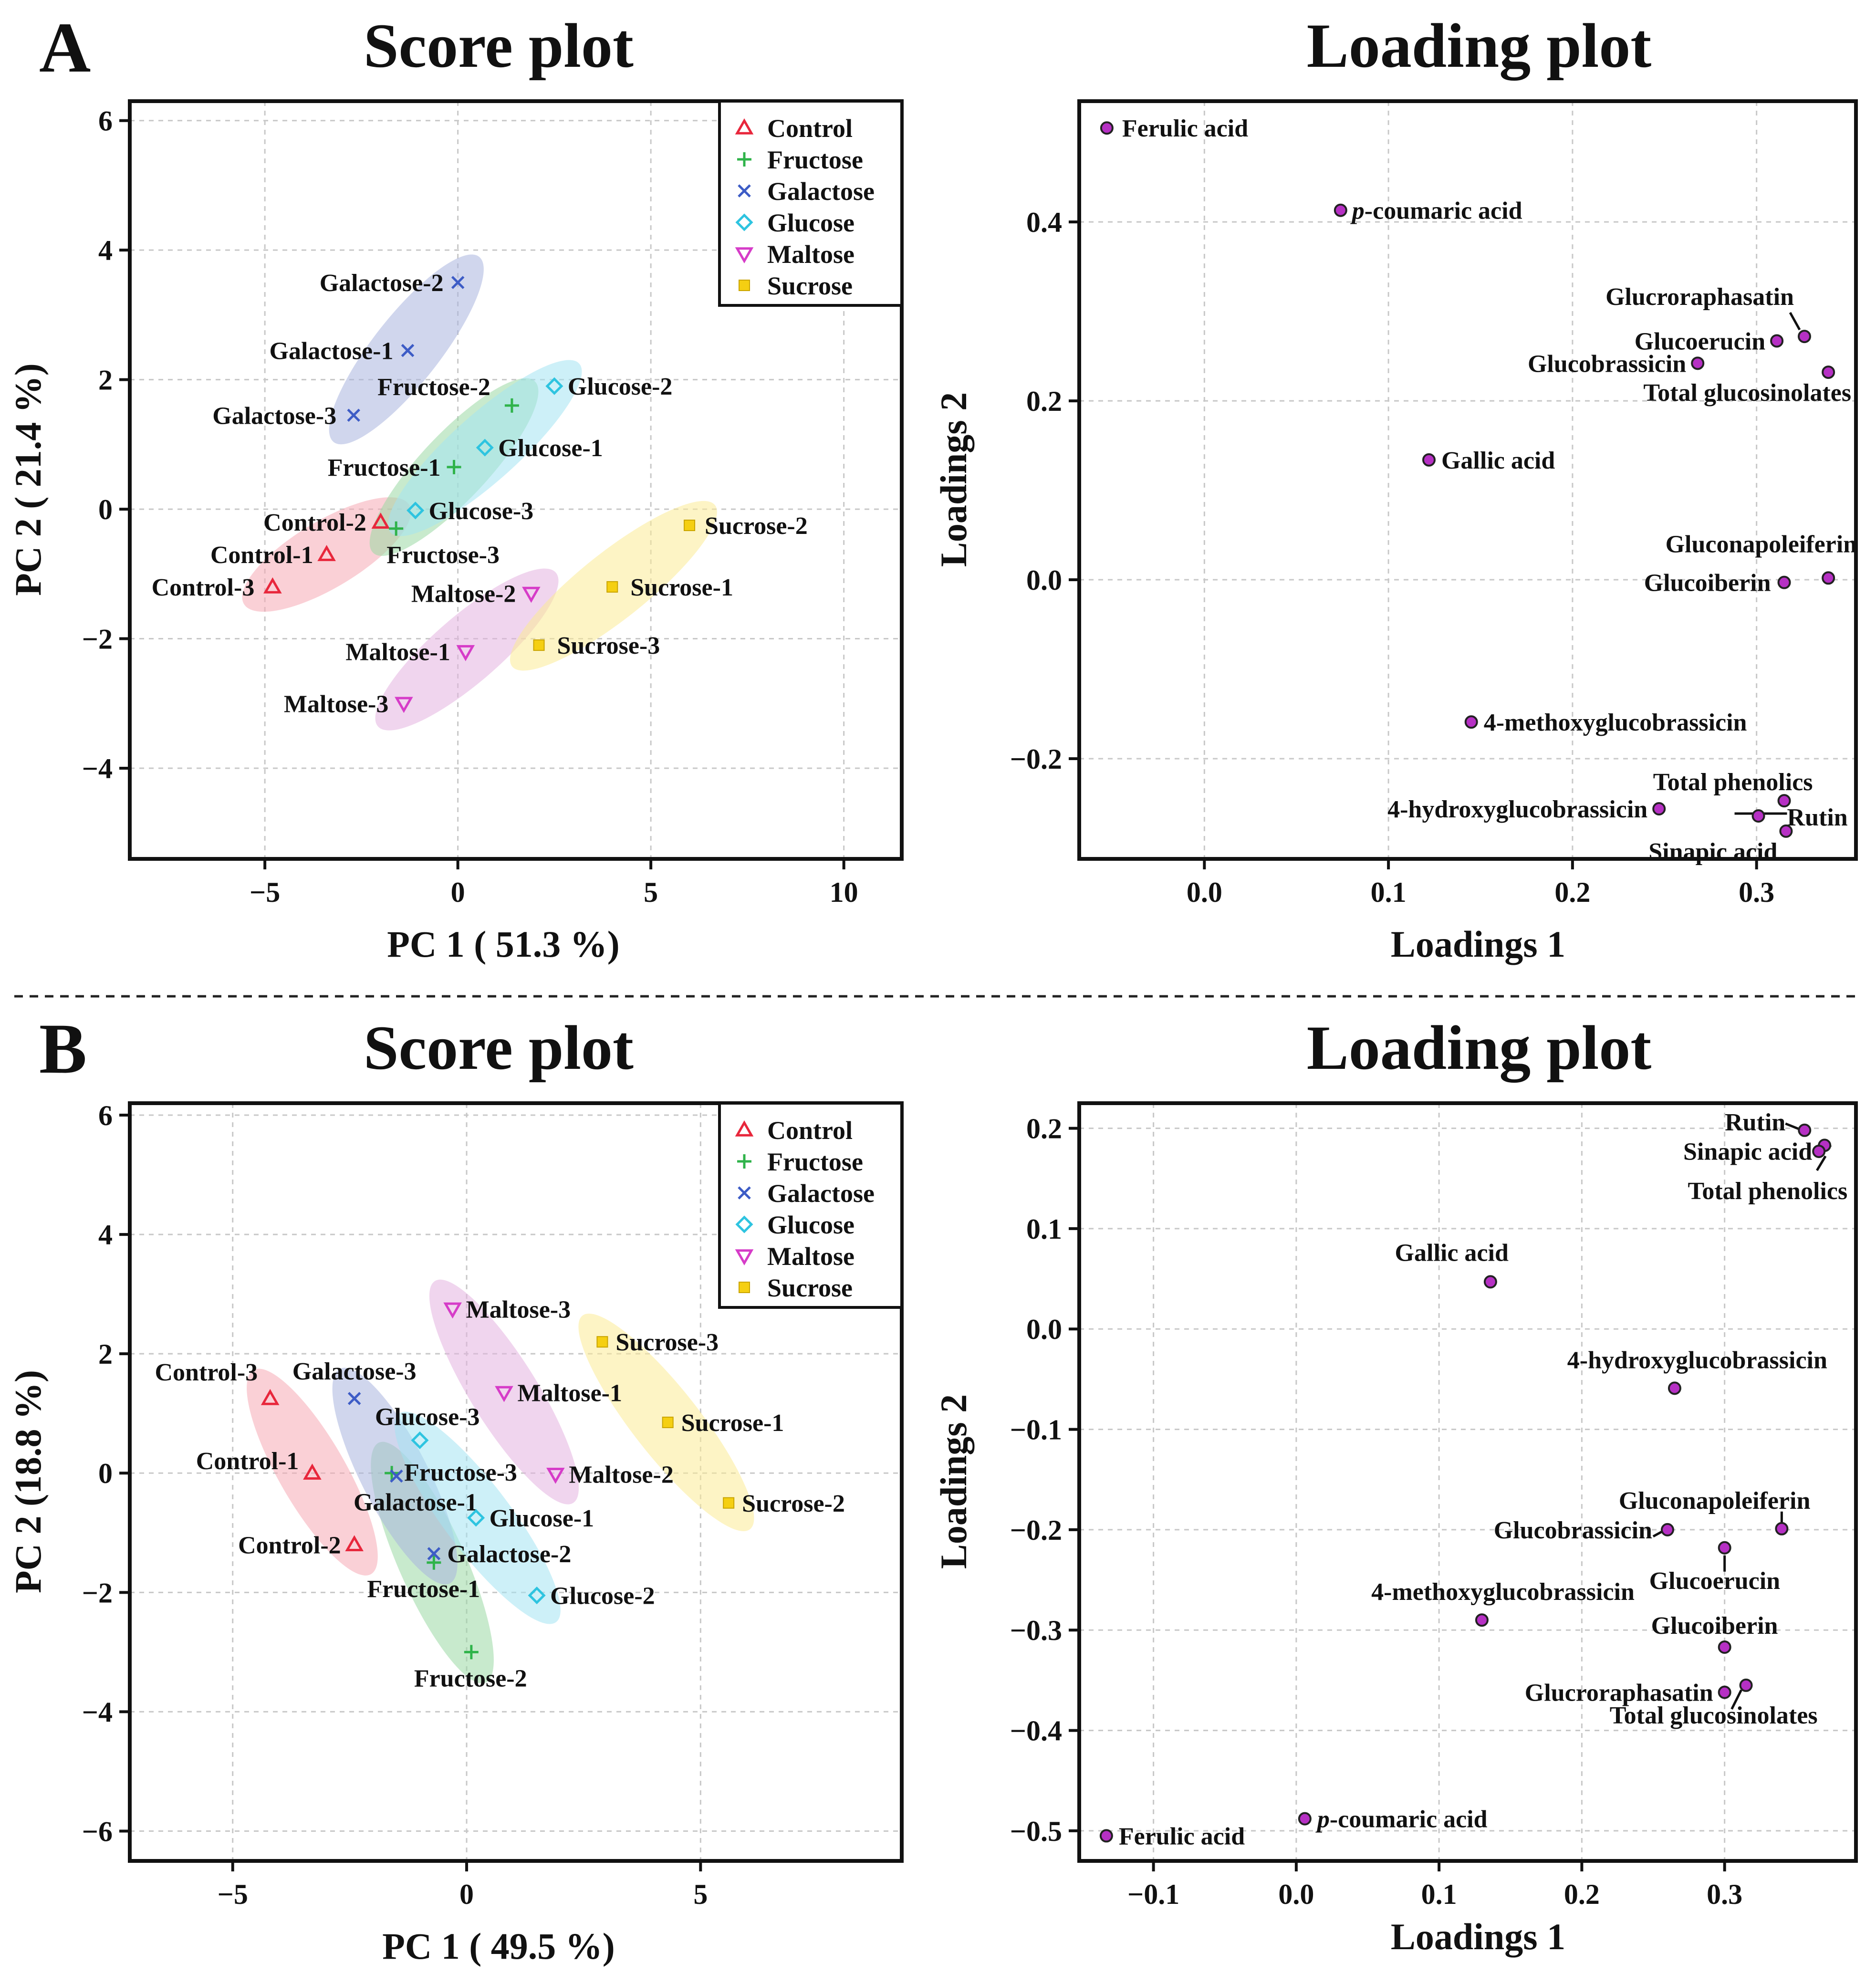 This screenshot has width=1876, height=1974. Describe the element at coordinates (1805, 1130) in the screenshot. I see `point-rutin` at that location.